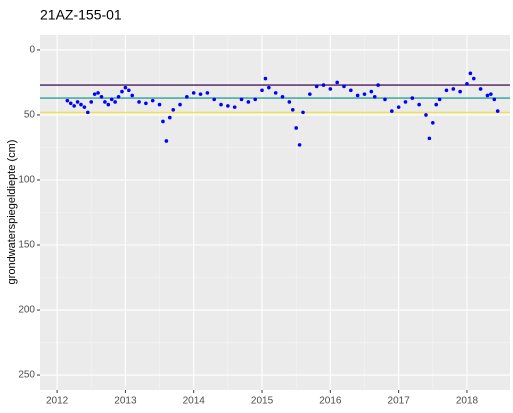 This screenshot has width=513, height=413. I want to click on chart-title: 21AZ-155-01, so click(81, 15).